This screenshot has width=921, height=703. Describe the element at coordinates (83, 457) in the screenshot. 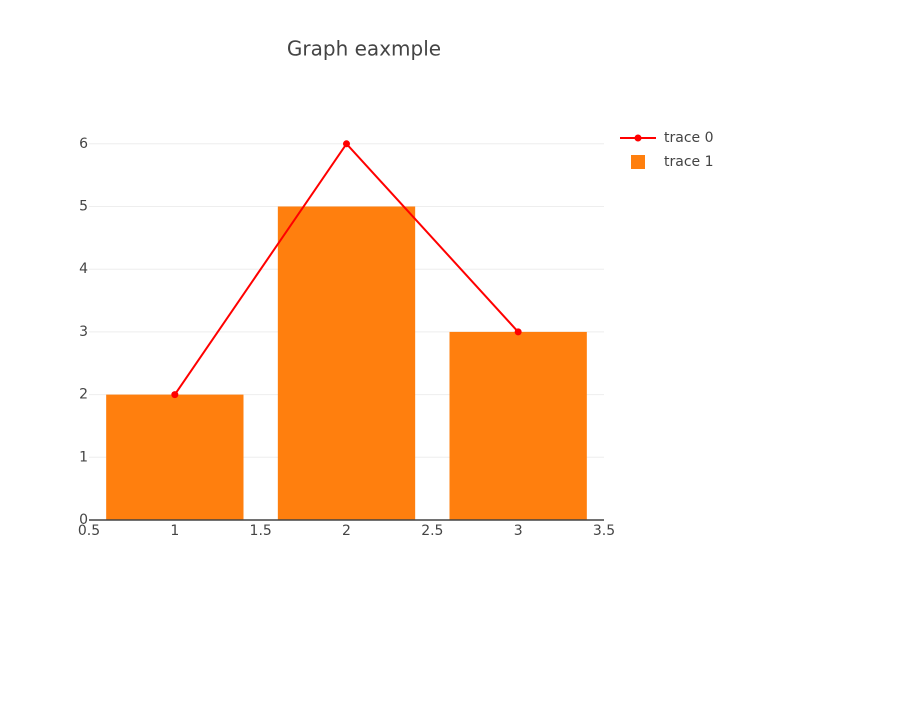

I see `y-tick-label: 1` at that location.